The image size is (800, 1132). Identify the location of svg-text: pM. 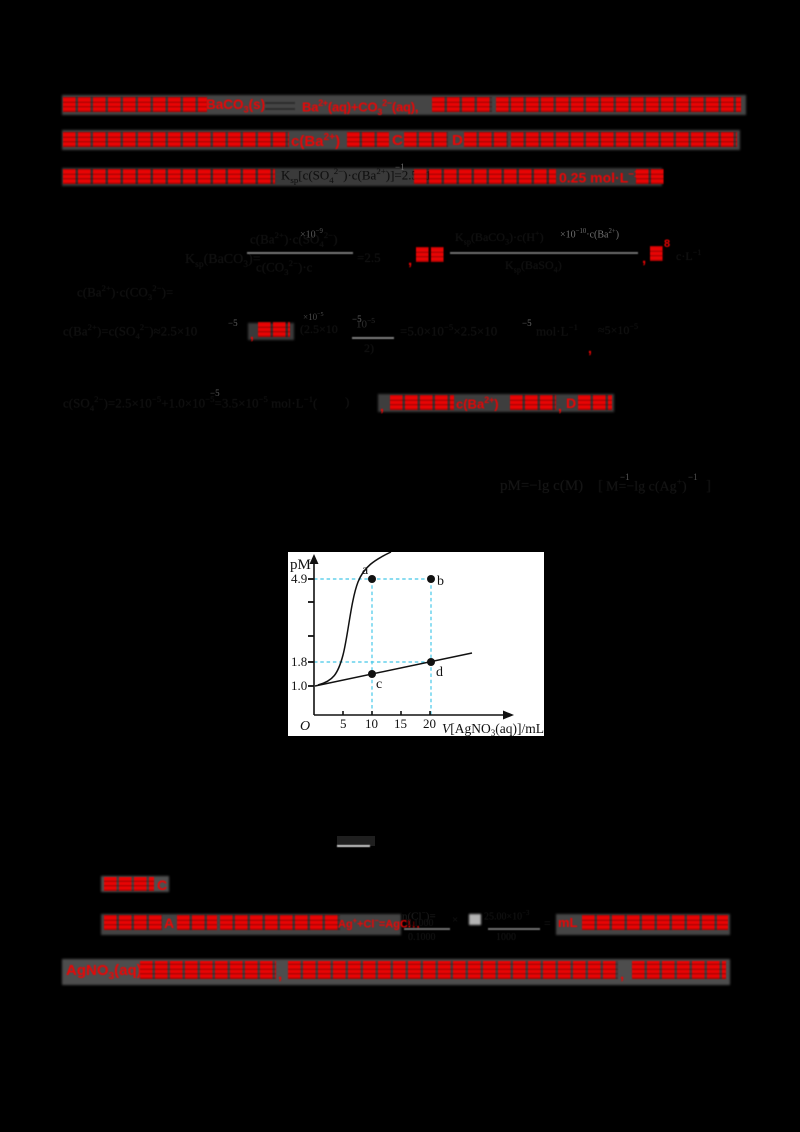
(300, 565).